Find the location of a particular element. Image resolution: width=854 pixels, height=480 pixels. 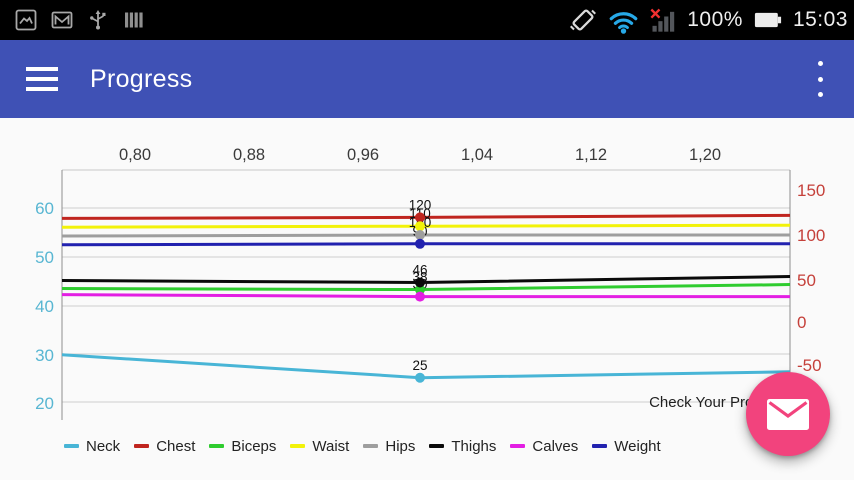

x-axis-tick: 0,96 is located at coordinates (363, 155).